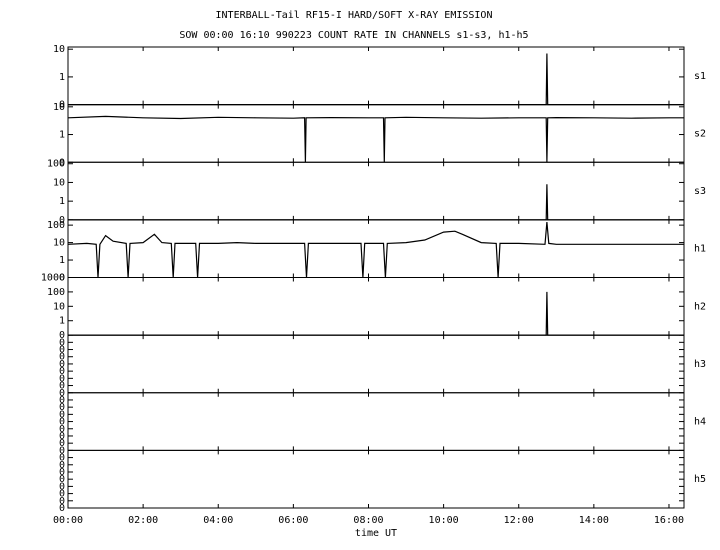  Describe the element at coordinates (700, 364) in the screenshot. I see `panel-label: h3` at that location.